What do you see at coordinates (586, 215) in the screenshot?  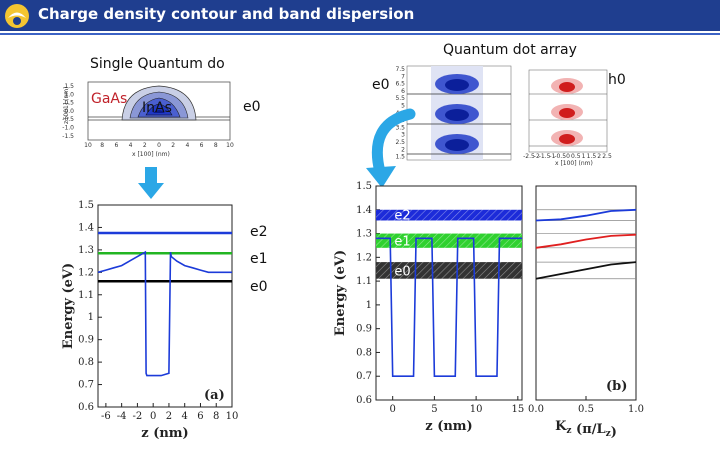 I see `plot-b-dispersion-e2` at bounding box center [586, 215].